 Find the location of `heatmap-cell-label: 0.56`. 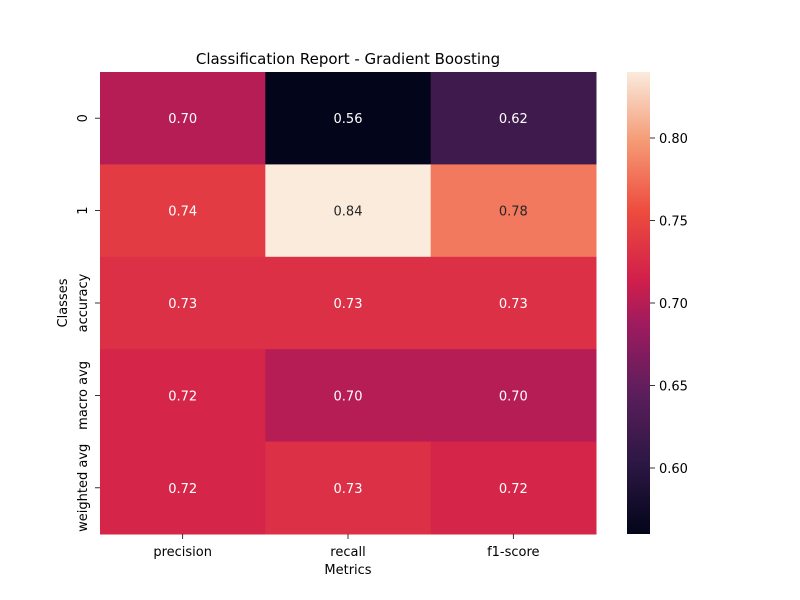

heatmap-cell-label: 0.56 is located at coordinates (348, 119).